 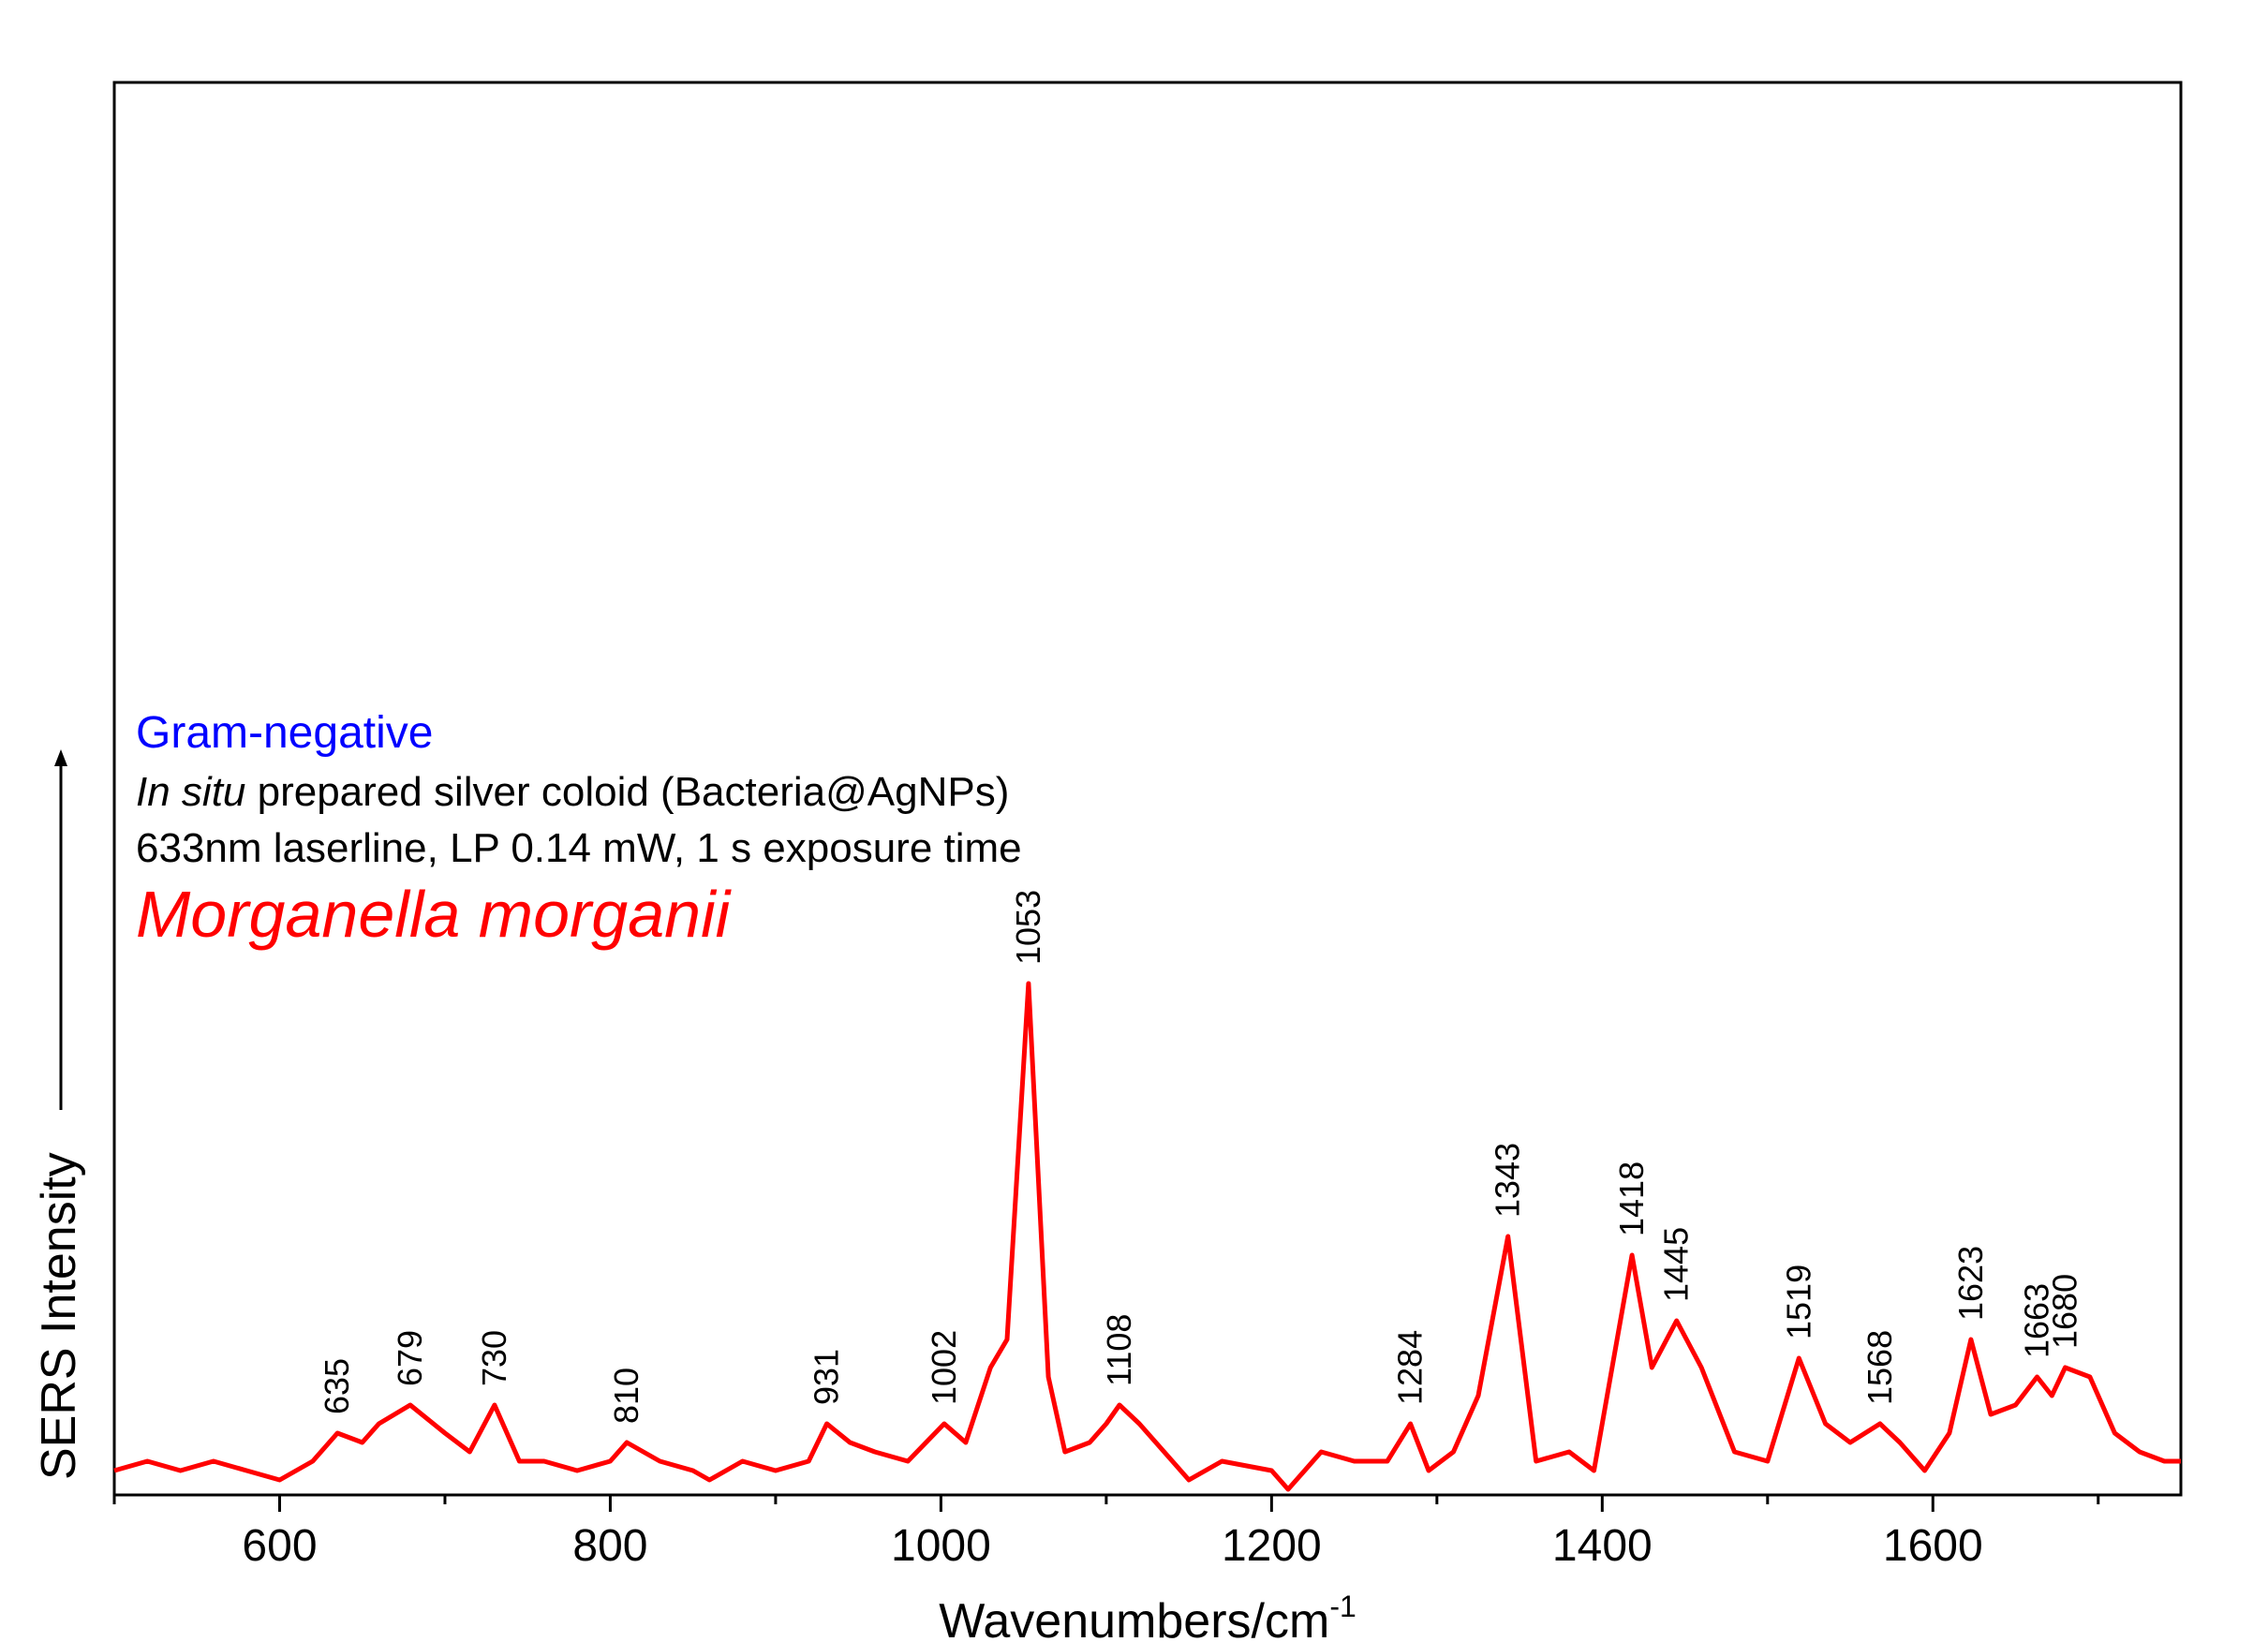 What do you see at coordinates (609, 1546) in the screenshot?
I see `x-tick-label: 800` at bounding box center [609, 1546].